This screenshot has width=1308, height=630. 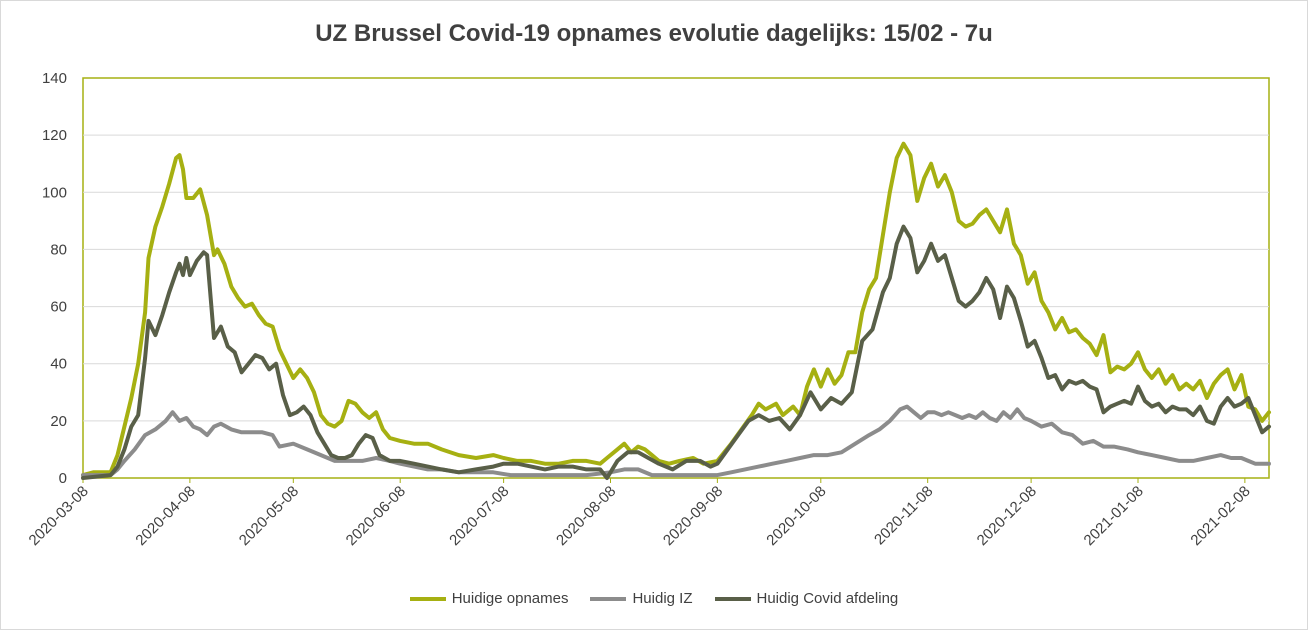 I want to click on y-tick-label: 80, so click(x=58, y=249).